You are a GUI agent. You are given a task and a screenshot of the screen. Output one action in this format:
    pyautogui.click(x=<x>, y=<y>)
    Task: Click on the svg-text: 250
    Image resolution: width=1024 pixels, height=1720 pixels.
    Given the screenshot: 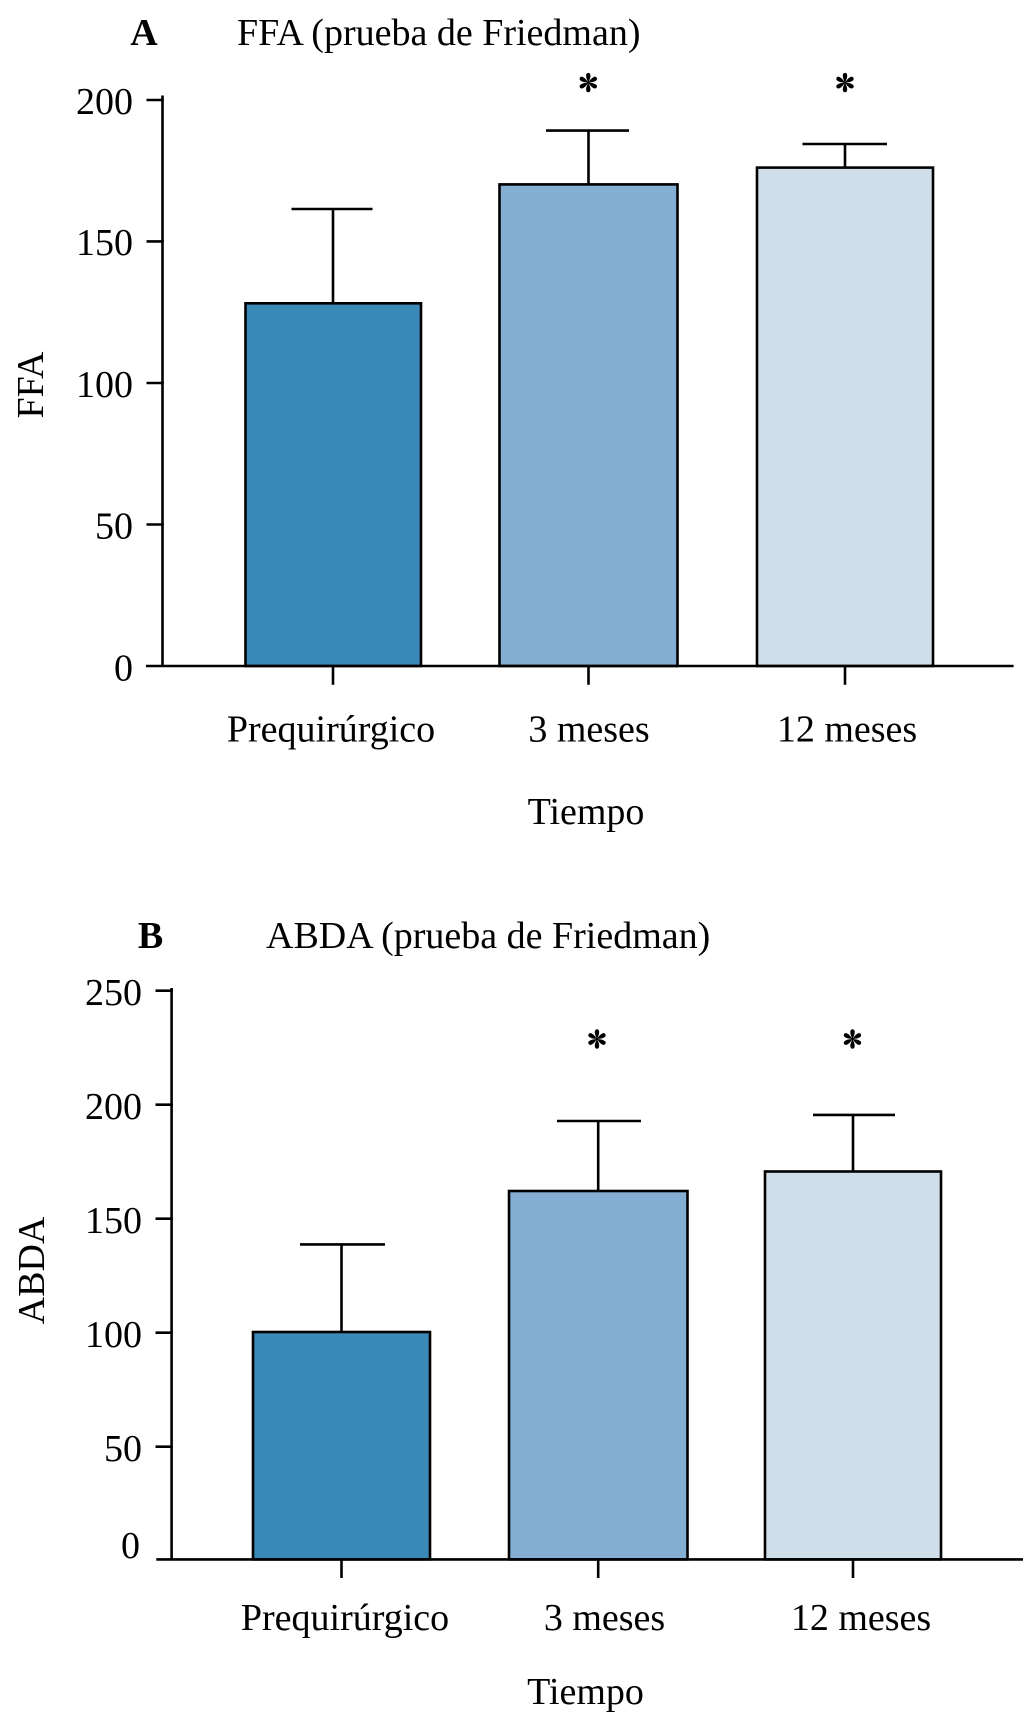 What is the action you would take?
    pyautogui.click(x=113, y=993)
    